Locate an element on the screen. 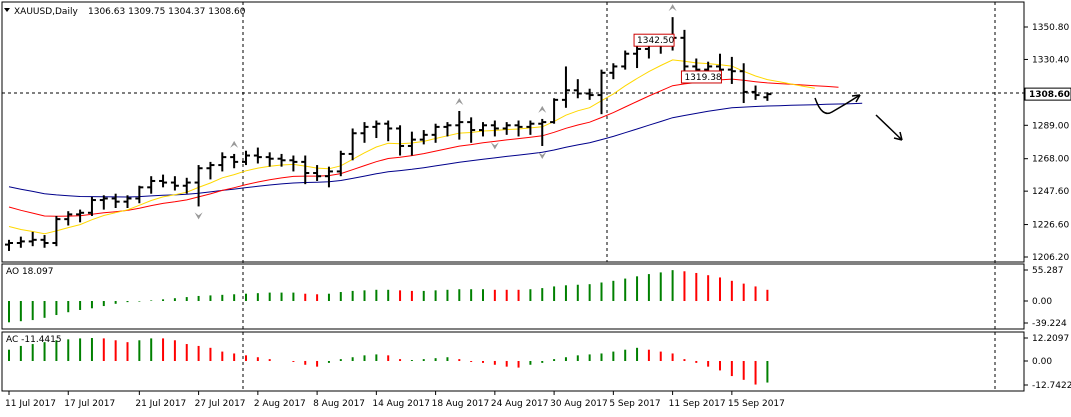  price-badge-label: 1308.60 is located at coordinates (1049, 95).